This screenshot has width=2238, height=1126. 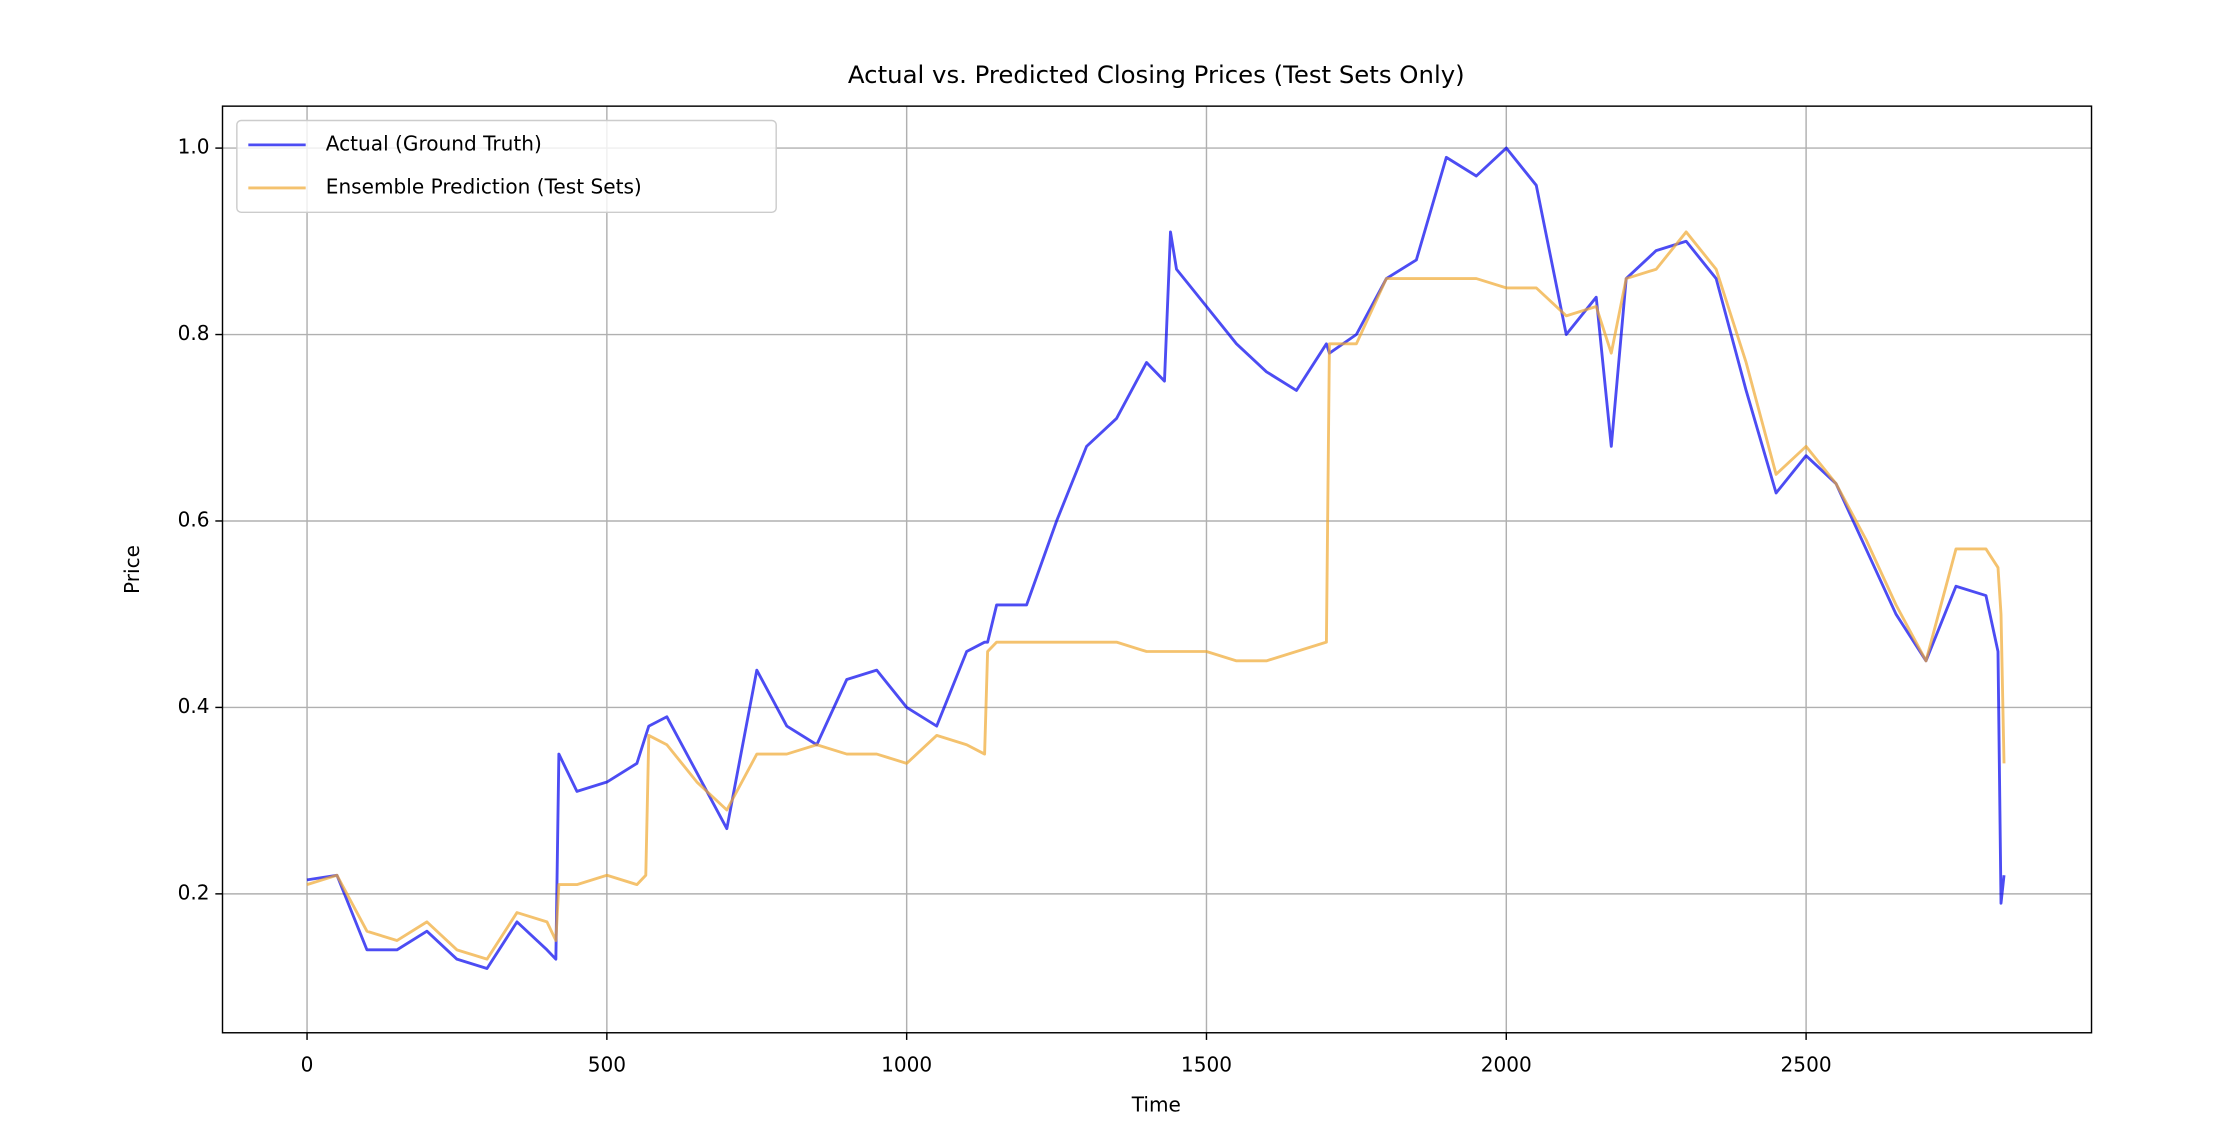 I want to click on x-tick-label: 2500, so click(x=1806, y=1064).